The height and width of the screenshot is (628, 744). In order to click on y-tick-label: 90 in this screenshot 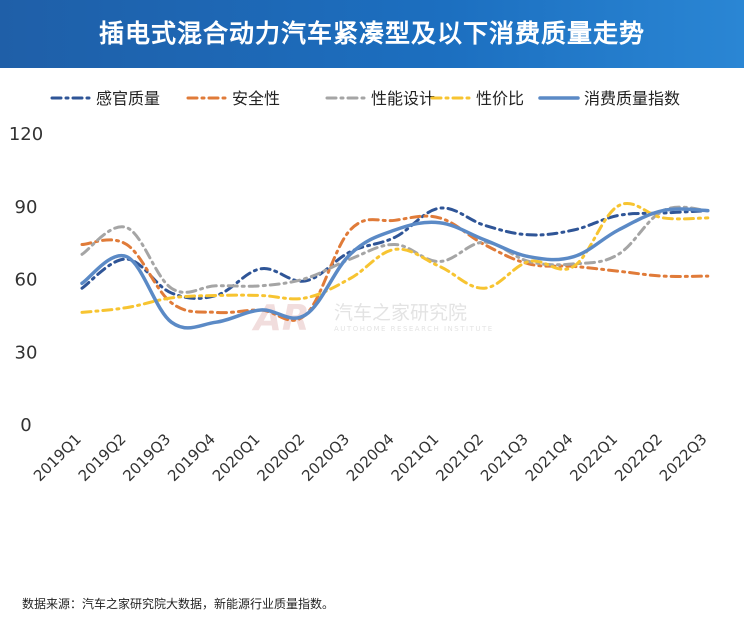, I will do `click(26, 207)`.